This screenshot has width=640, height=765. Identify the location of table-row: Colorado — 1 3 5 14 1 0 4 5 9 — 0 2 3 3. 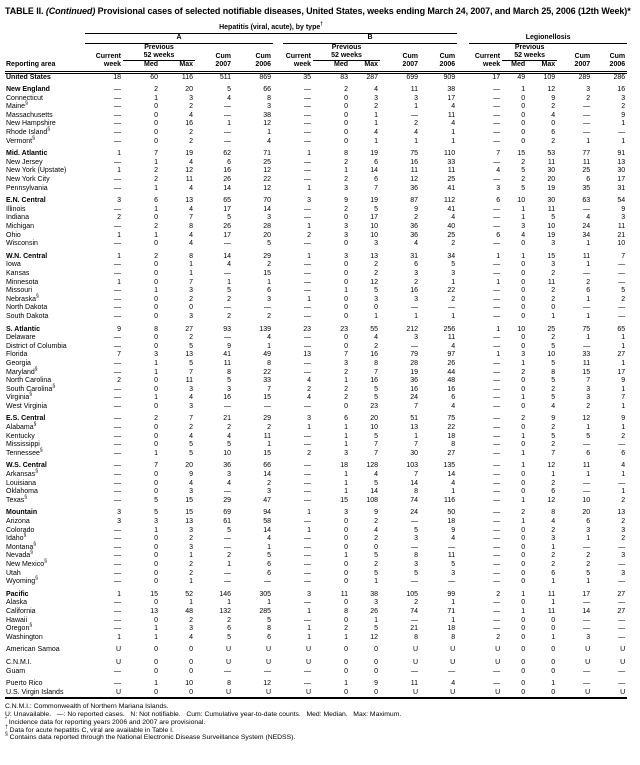
(316, 531).